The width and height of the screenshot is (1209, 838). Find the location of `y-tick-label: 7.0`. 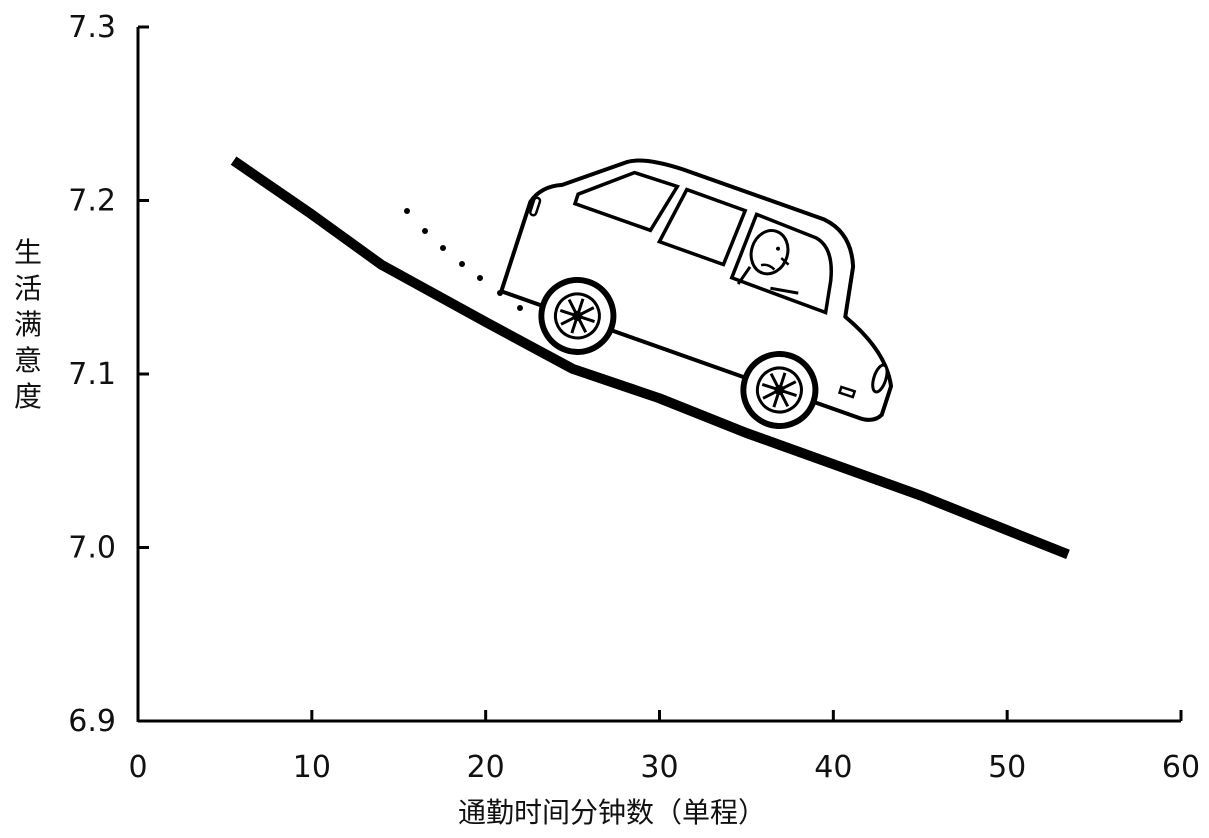

y-tick-label: 7.0 is located at coordinates (92, 548).